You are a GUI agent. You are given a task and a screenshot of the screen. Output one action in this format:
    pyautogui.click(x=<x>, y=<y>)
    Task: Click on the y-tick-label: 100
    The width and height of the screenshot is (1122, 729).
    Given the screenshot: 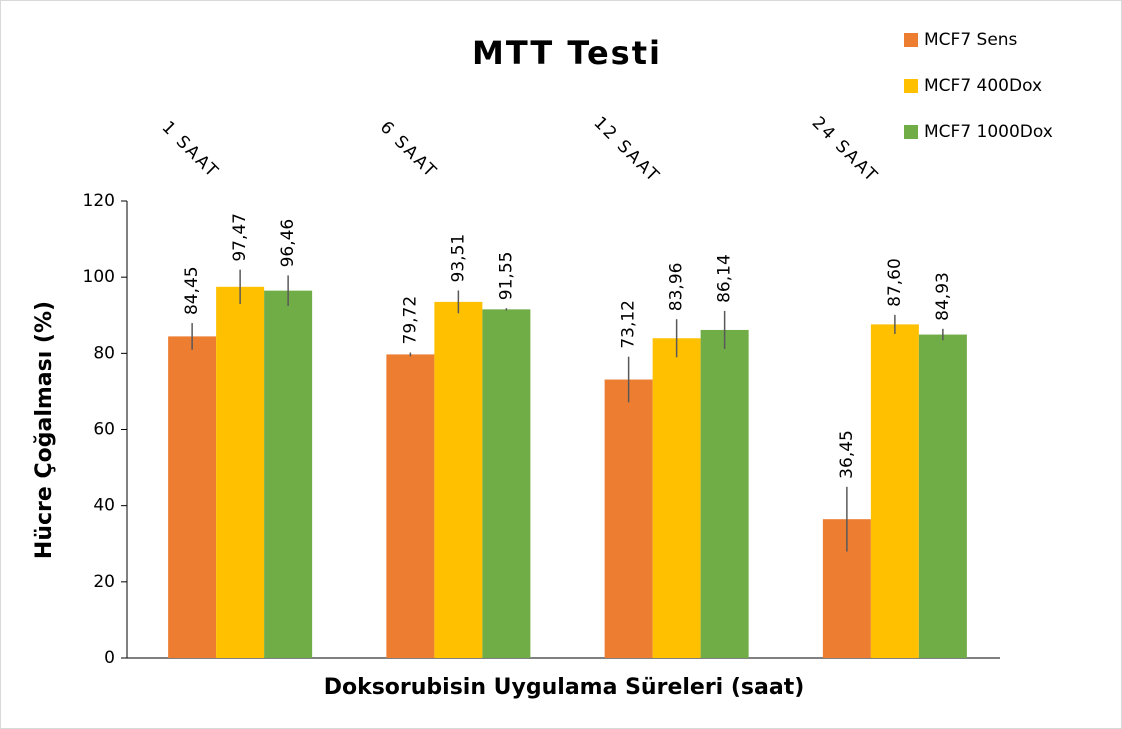 What is the action you would take?
    pyautogui.click(x=99, y=277)
    